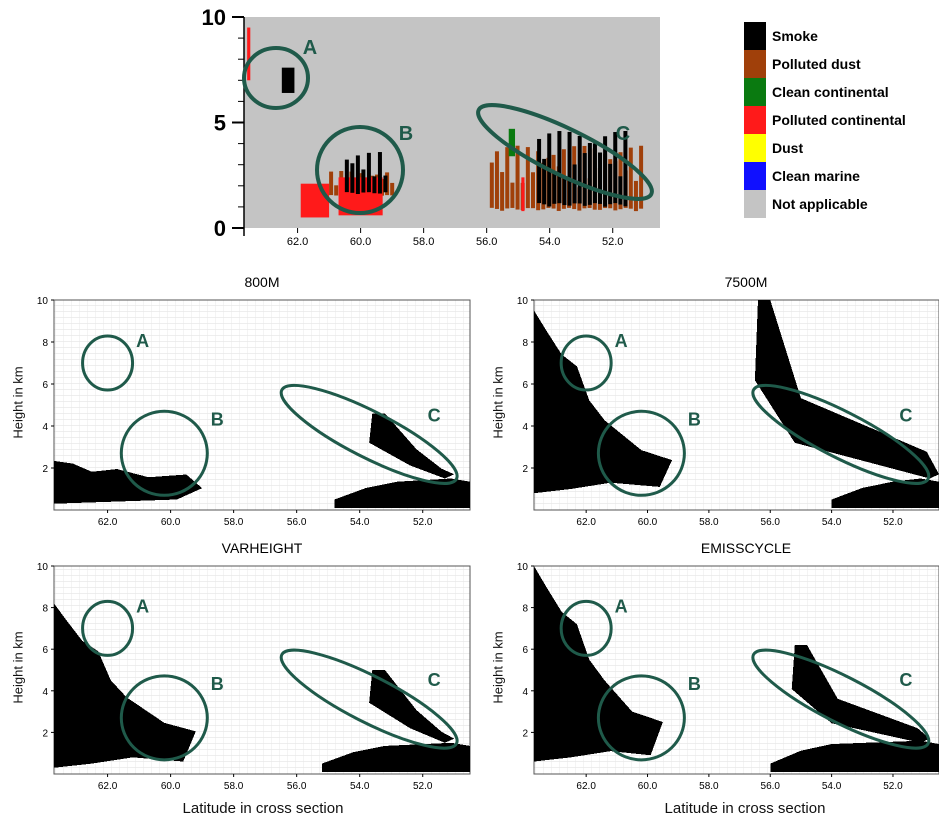 This screenshot has width=939, height=818. What do you see at coordinates (648, 786) in the screenshot?
I see `x-tick-label: 60.0` at bounding box center [648, 786].